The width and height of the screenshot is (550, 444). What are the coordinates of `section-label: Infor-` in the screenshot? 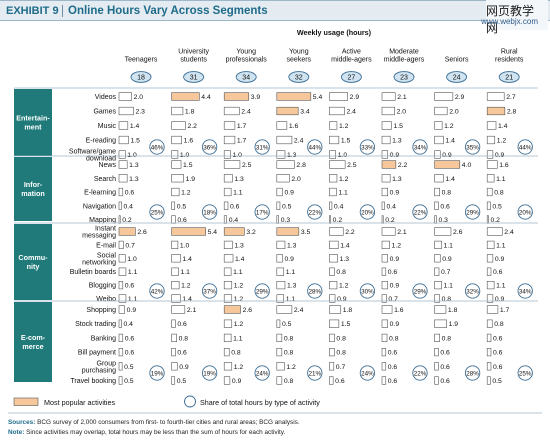 It's located at (33, 184).